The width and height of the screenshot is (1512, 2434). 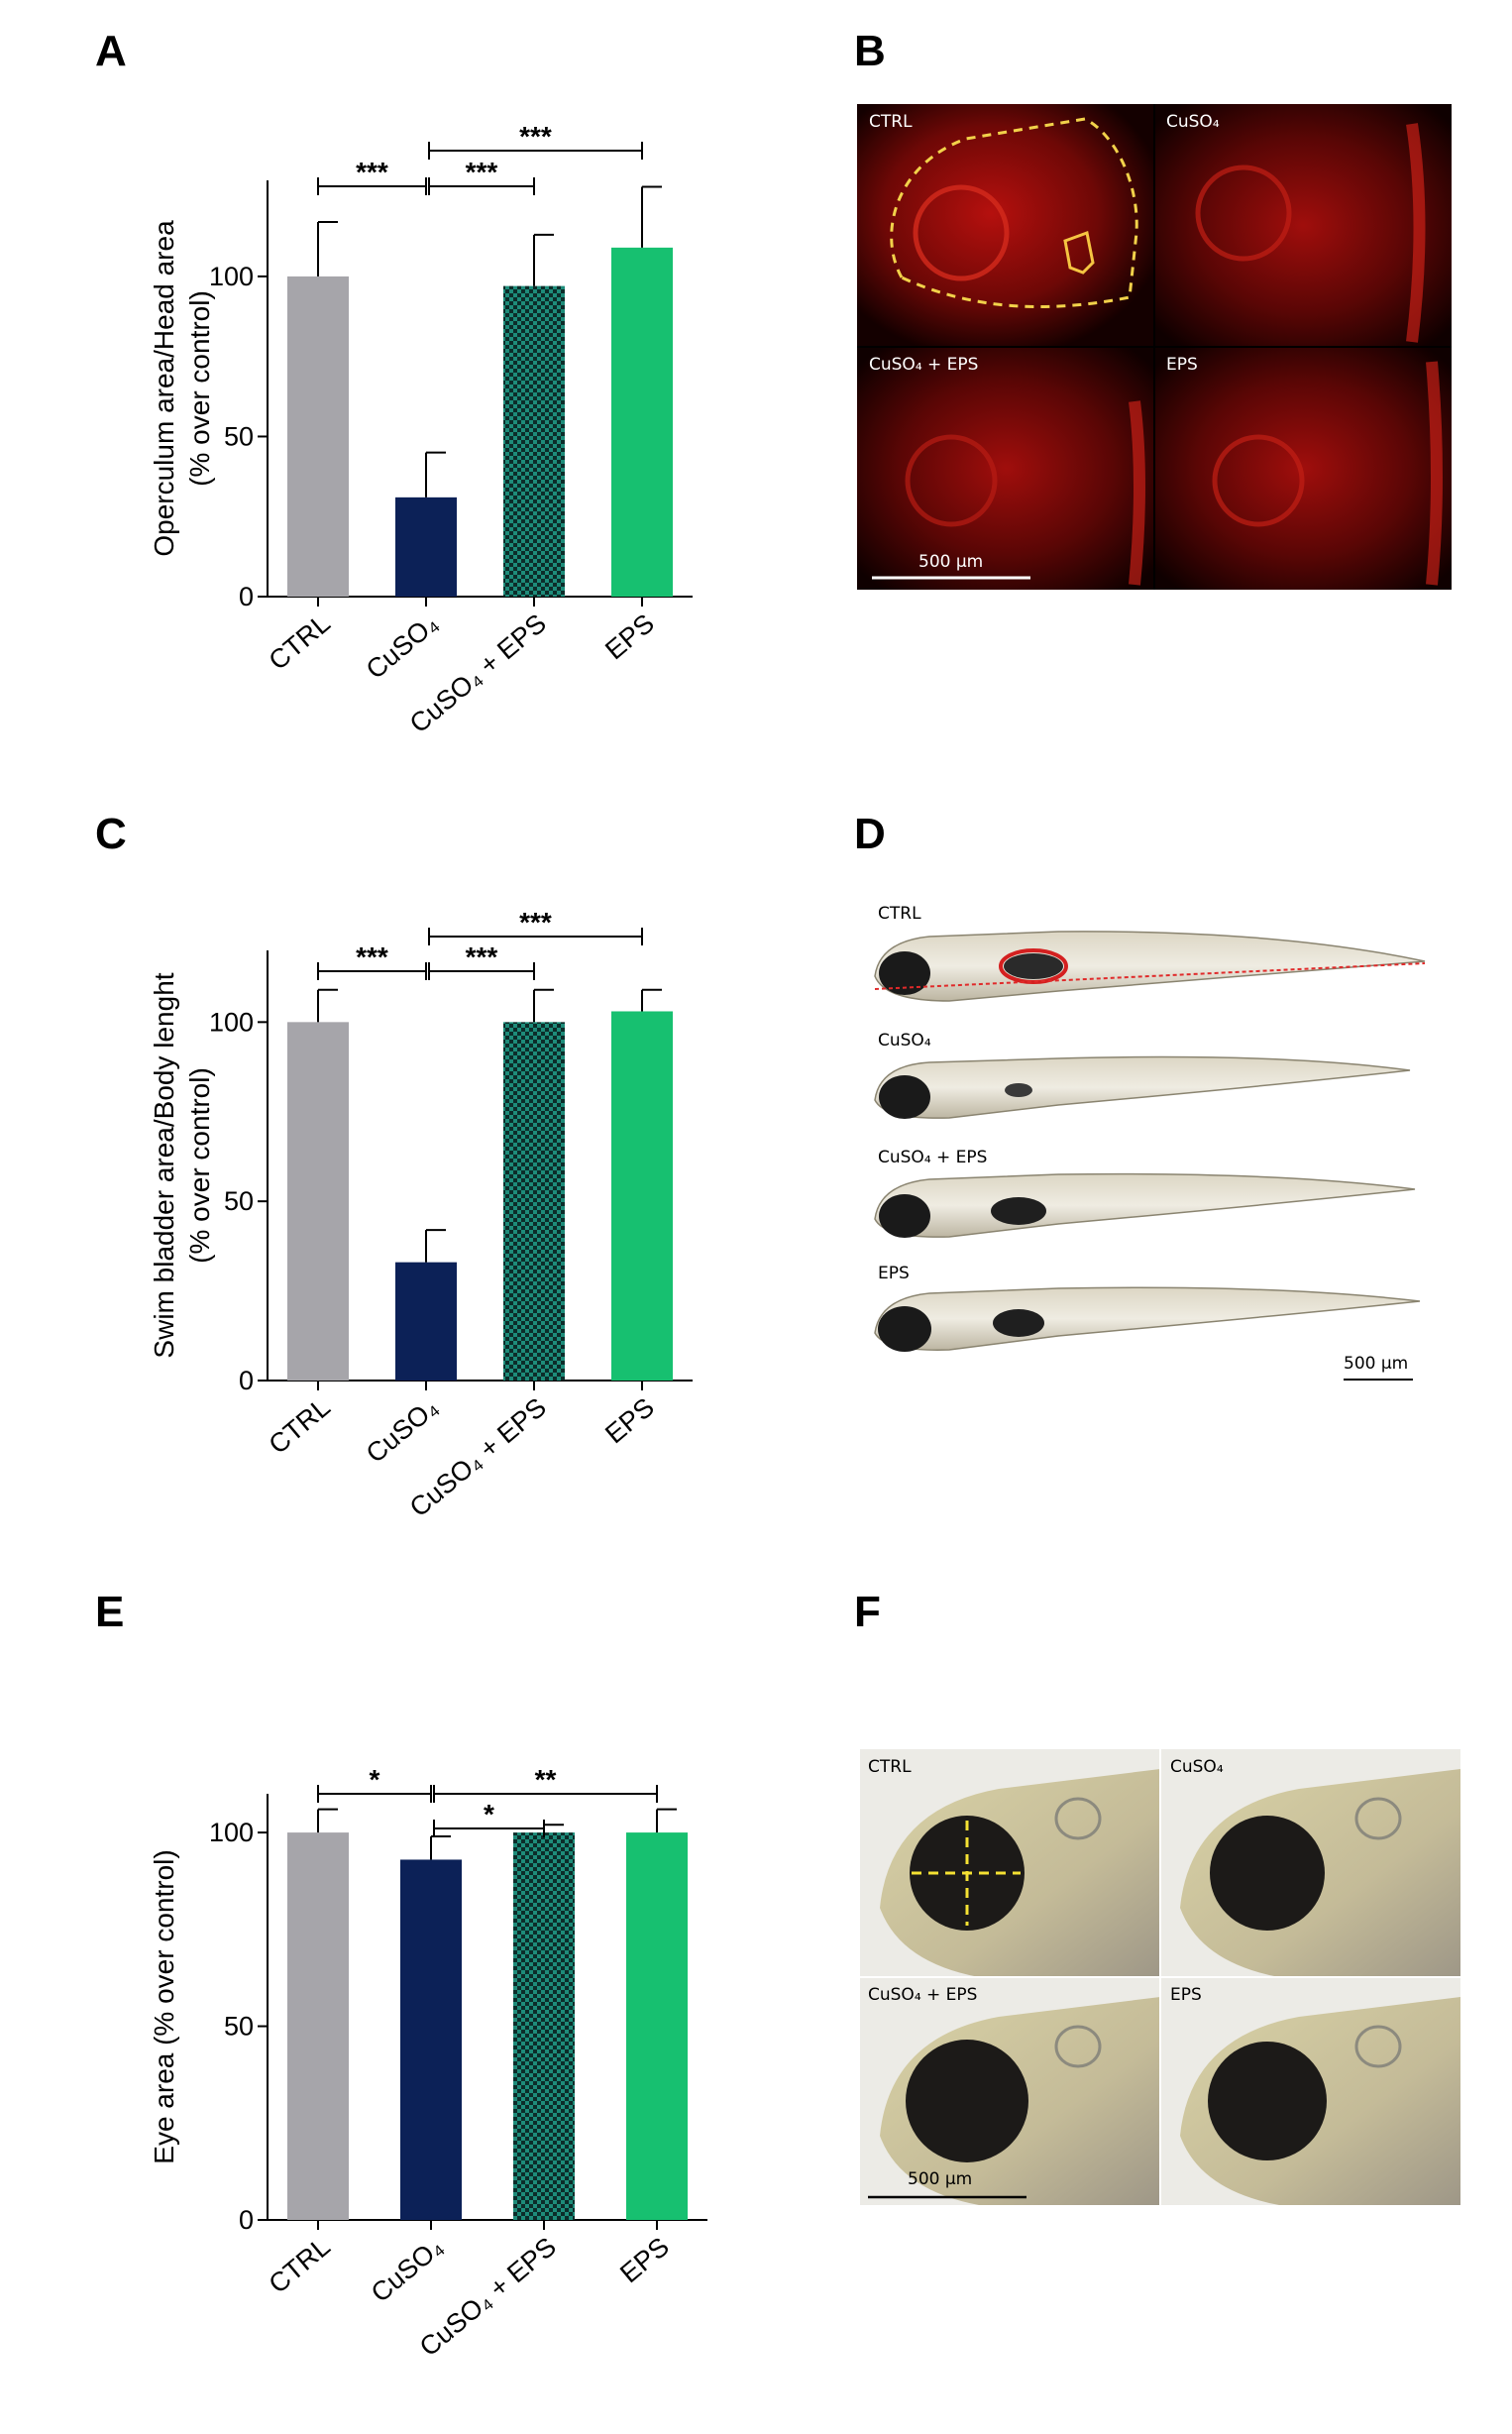 I want to click on panel-letter-e: E, so click(x=110, y=1612).